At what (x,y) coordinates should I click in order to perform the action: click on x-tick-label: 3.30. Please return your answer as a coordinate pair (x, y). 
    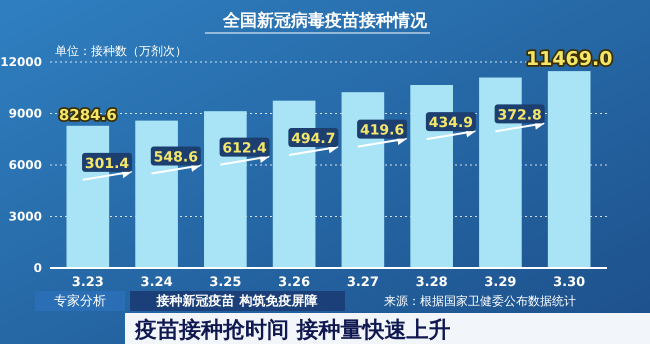
    Looking at the image, I should click on (569, 282).